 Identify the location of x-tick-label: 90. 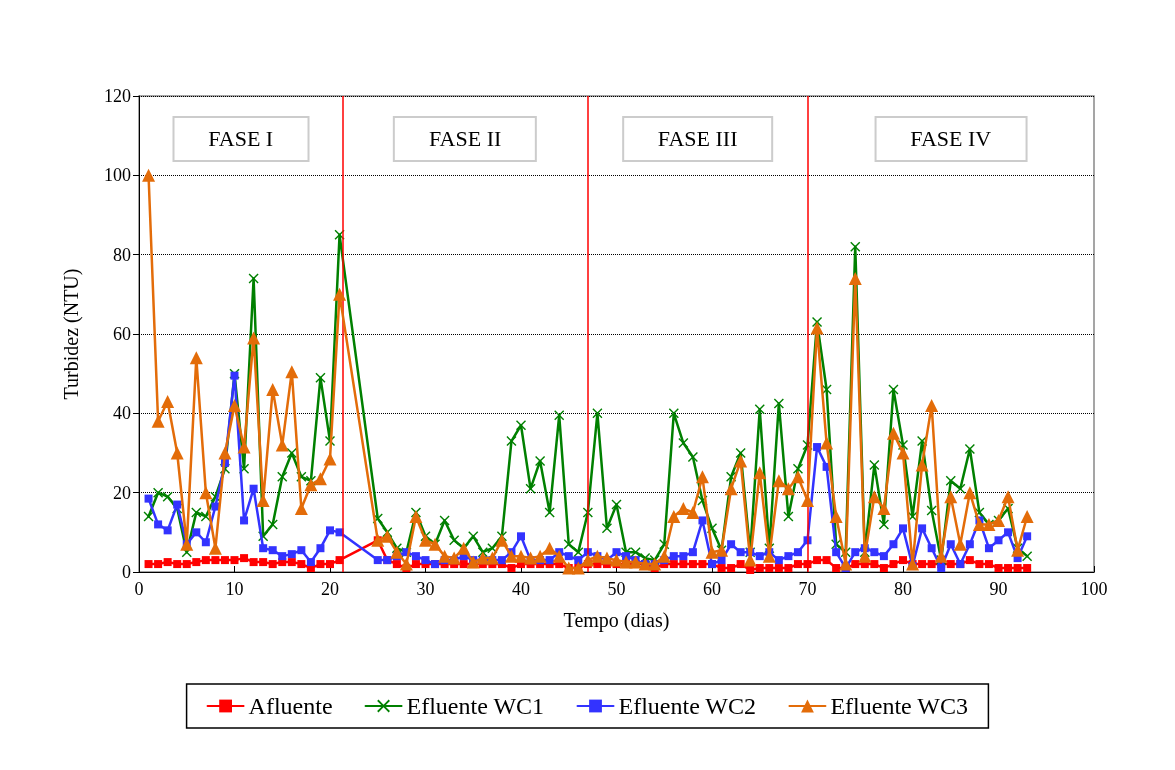
(998, 589).